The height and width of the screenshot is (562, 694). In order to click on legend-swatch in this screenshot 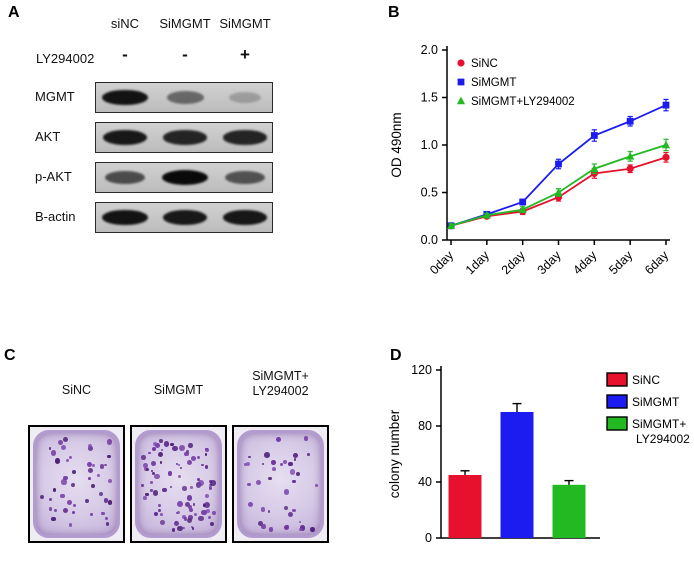, I will do `click(617, 423)`.